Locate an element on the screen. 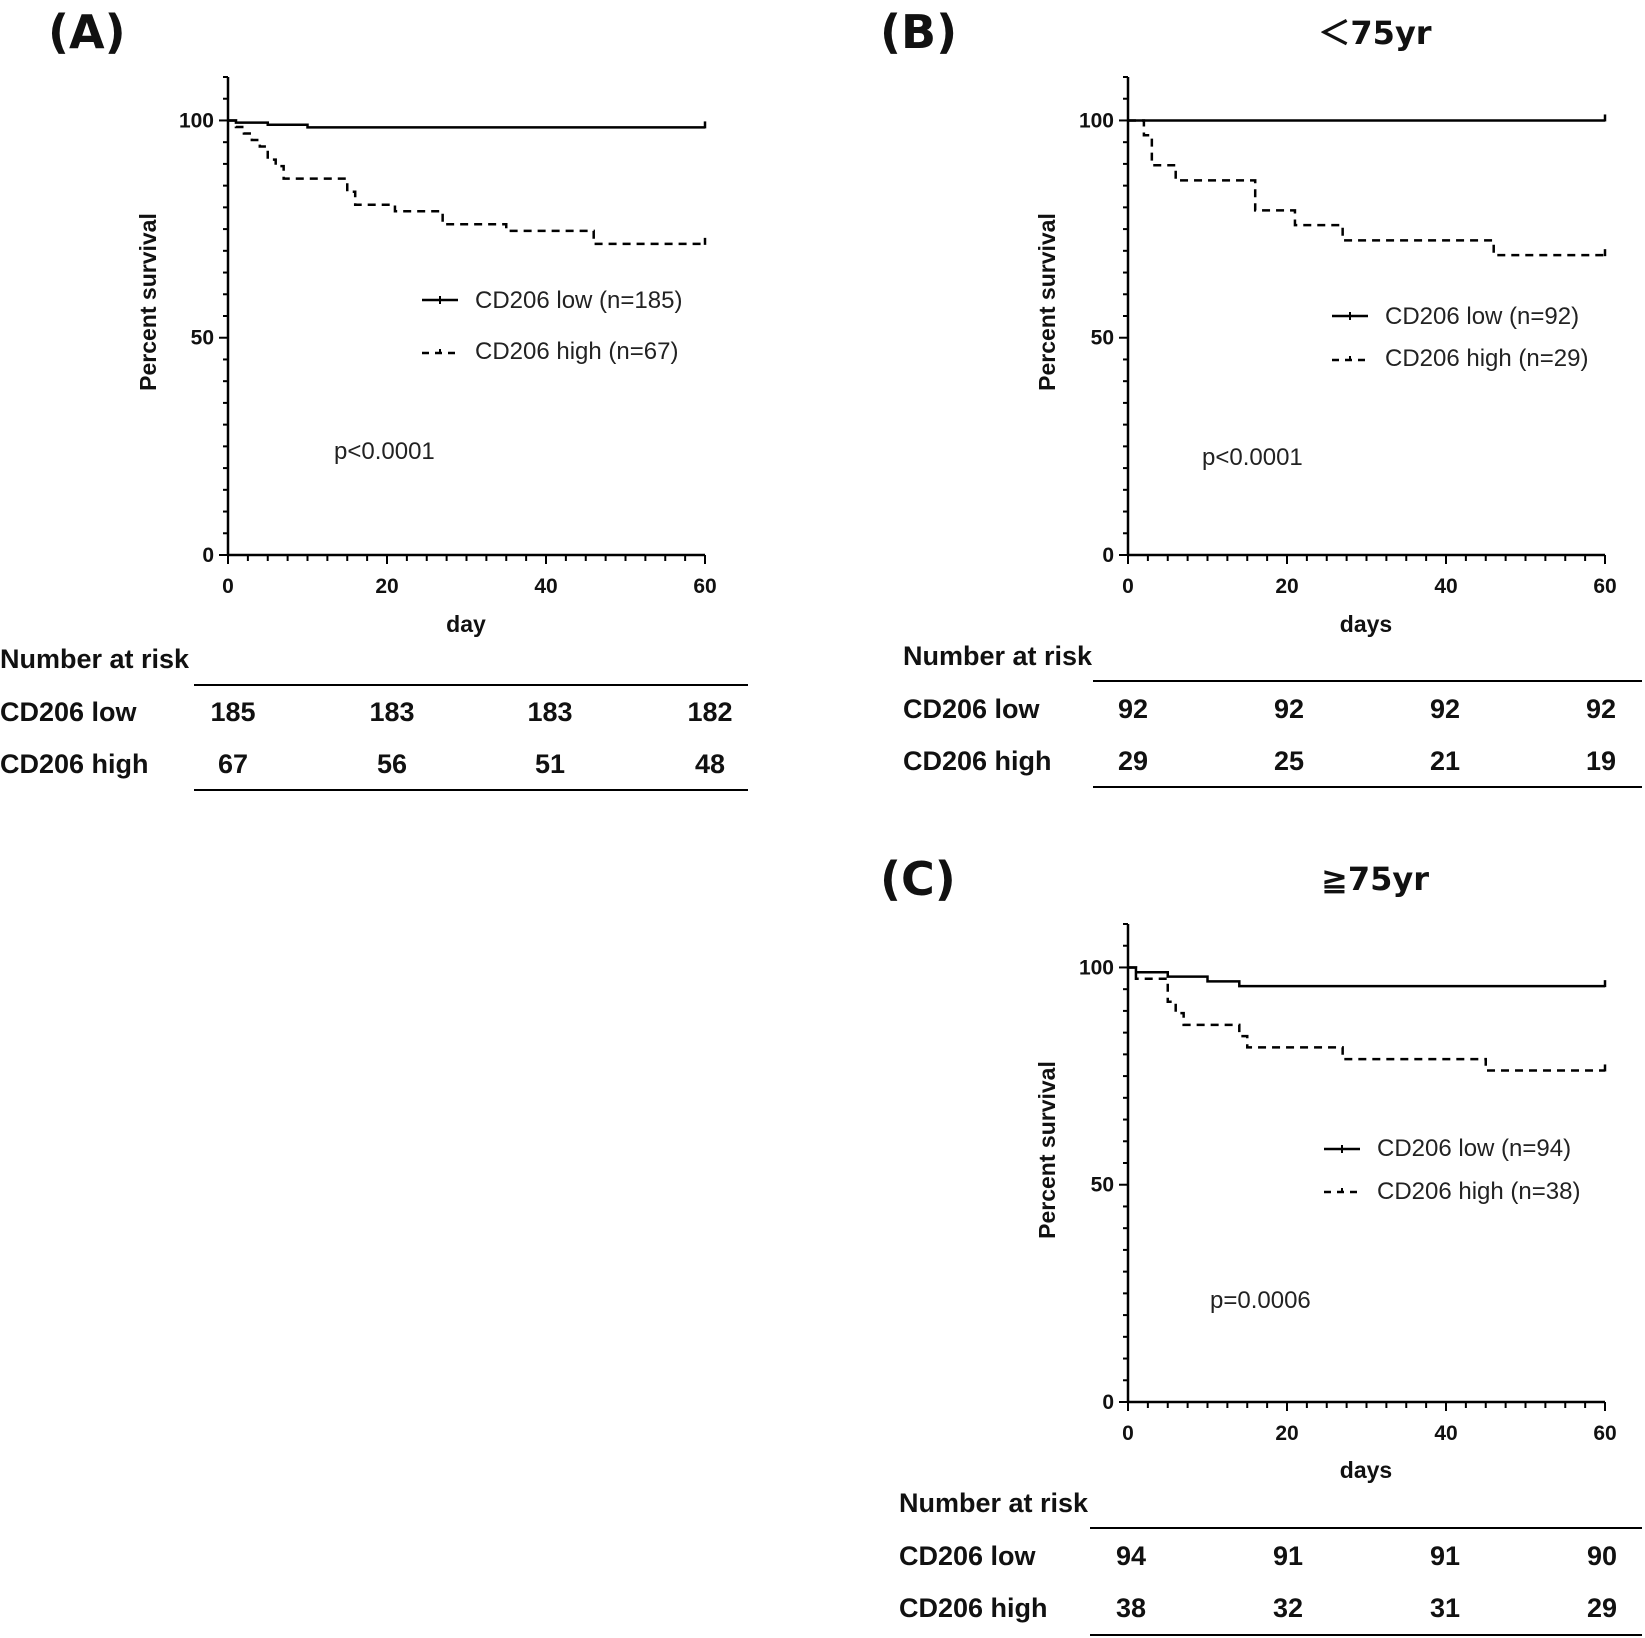 This screenshot has width=1645, height=1638. panel-b-legend: CD206 low (n=92) CD206 high (n=29) is located at coordinates (1460, 337).